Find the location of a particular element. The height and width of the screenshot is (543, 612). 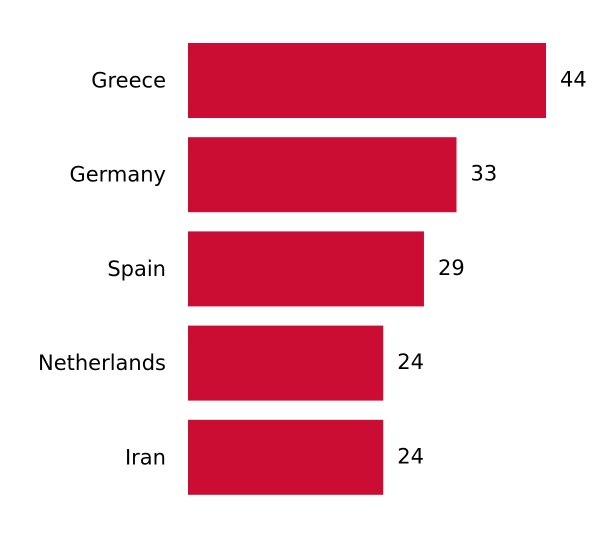

value-label: 29 is located at coordinates (451, 268).